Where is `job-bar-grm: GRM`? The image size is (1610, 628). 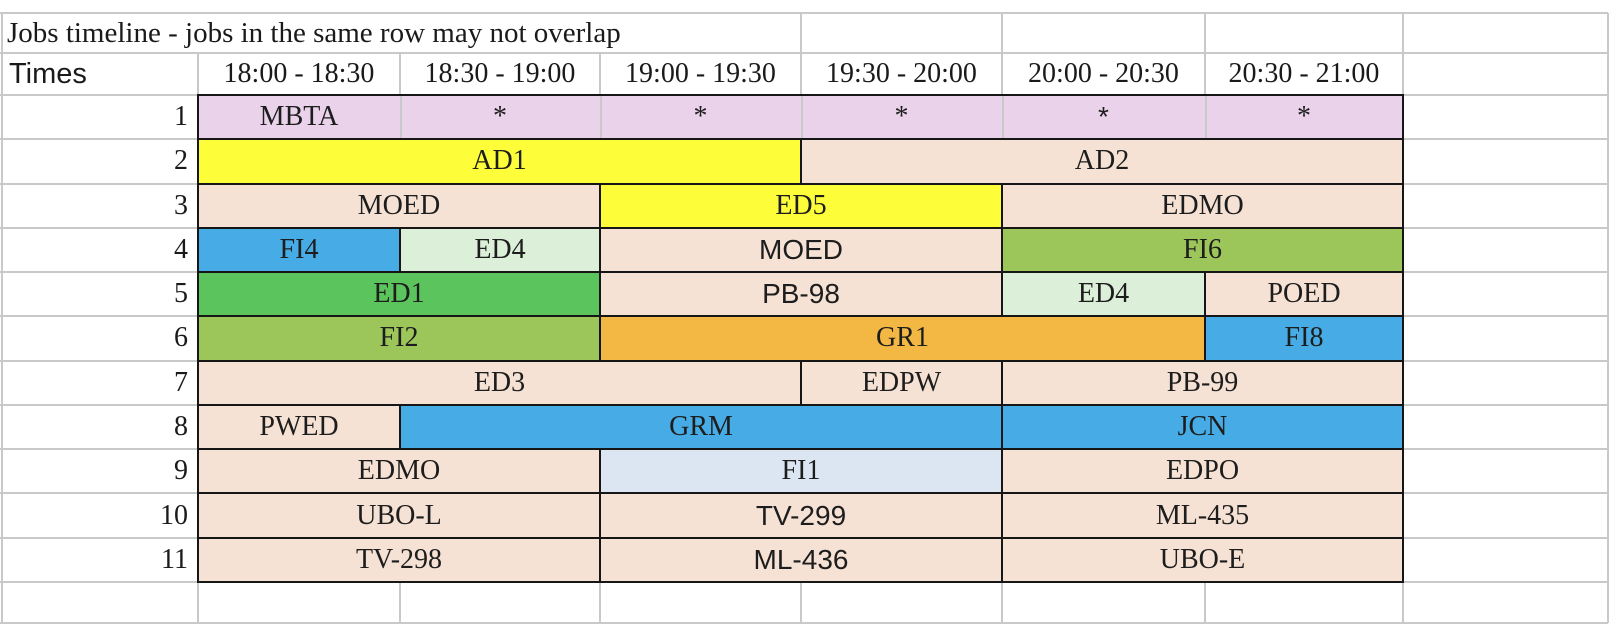
job-bar-grm: GRM is located at coordinates (701, 427).